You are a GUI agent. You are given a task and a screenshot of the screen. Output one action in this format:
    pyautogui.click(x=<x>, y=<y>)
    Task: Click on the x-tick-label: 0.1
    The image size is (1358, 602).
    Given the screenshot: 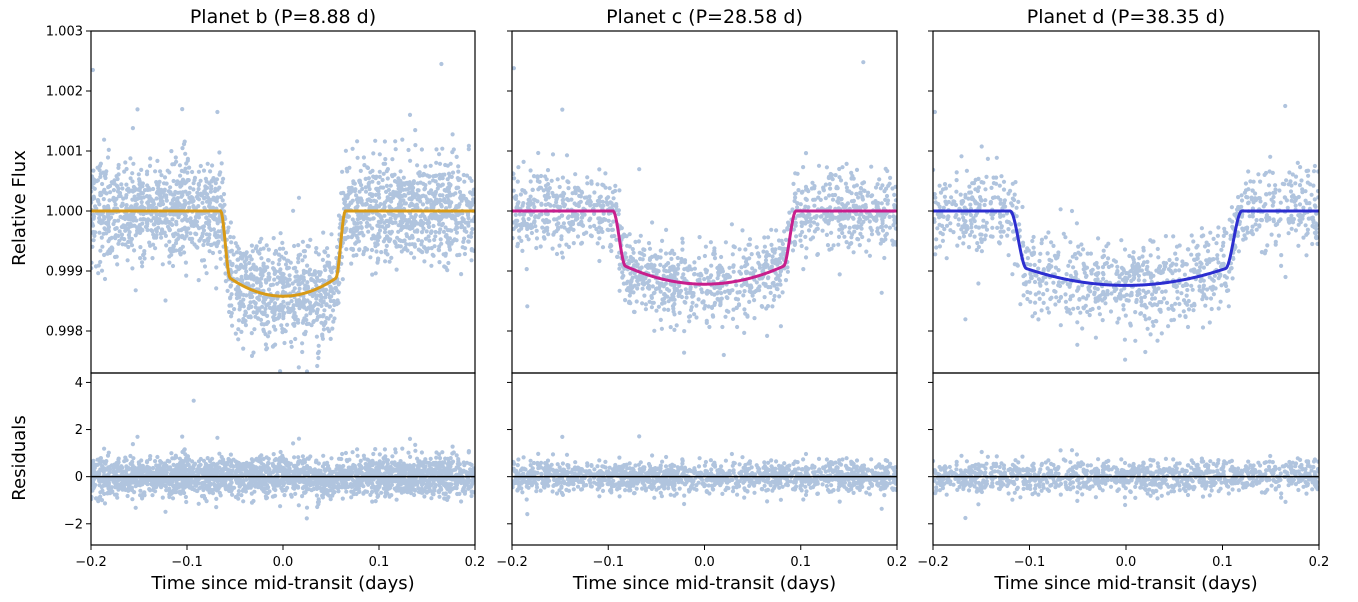 What is the action you would take?
    pyautogui.click(x=379, y=562)
    